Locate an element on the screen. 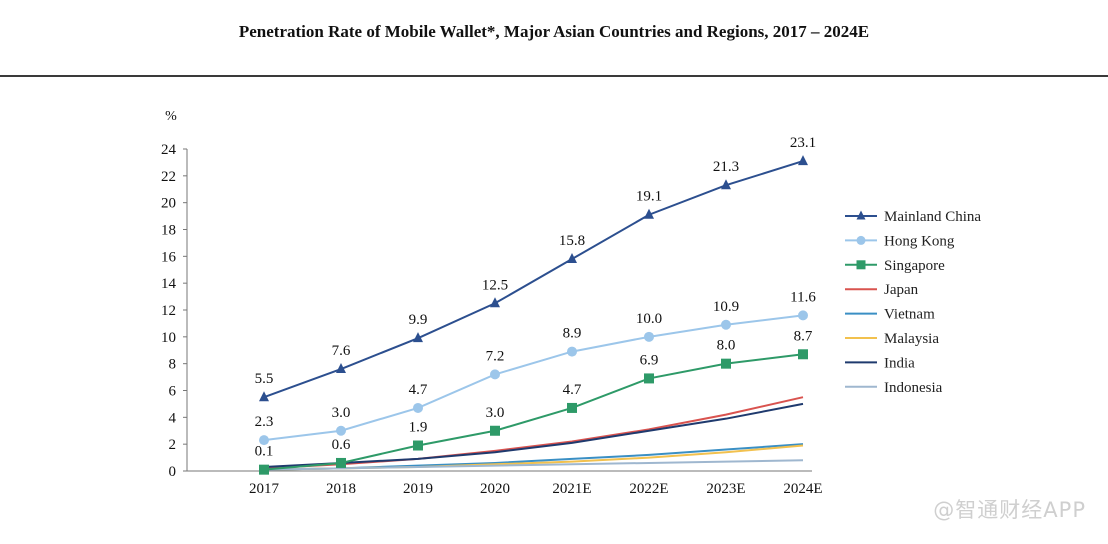  x-tick-label: 2024E is located at coordinates (802, 489).